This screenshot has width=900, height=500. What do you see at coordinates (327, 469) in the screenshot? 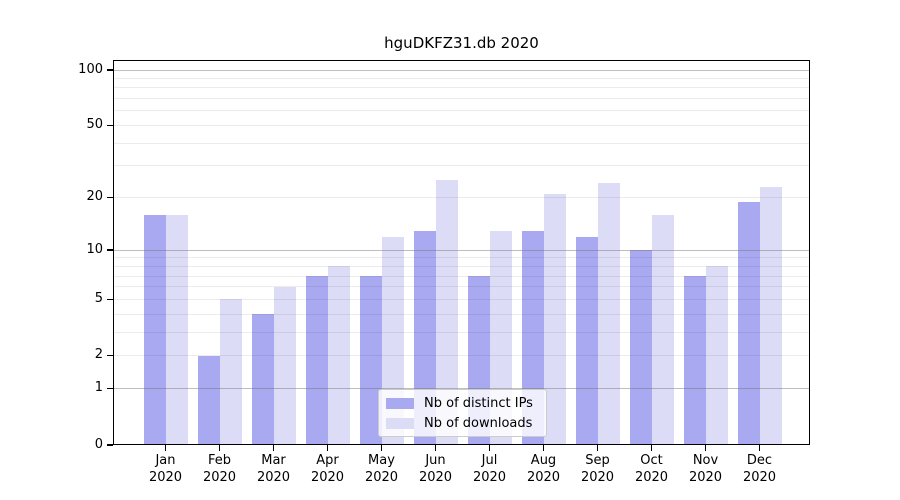
I see `x-tick-label-apr: Apr 2020` at bounding box center [327, 469].